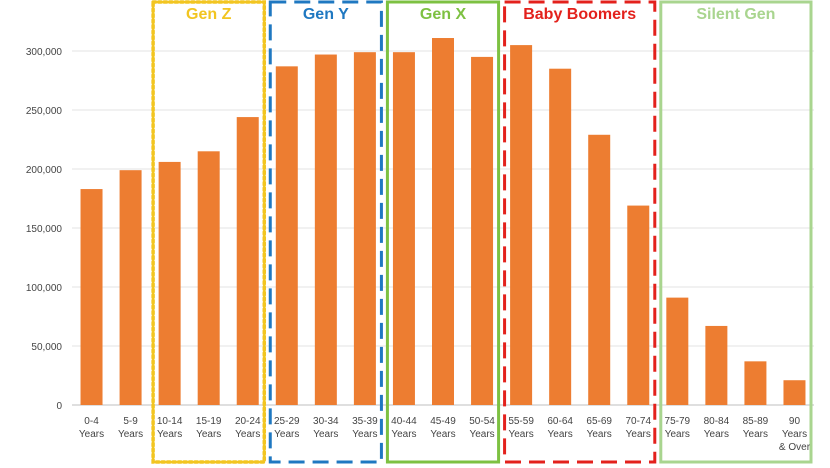 The height and width of the screenshot is (468, 830). I want to click on generation-label: Gen Z, so click(209, 14).